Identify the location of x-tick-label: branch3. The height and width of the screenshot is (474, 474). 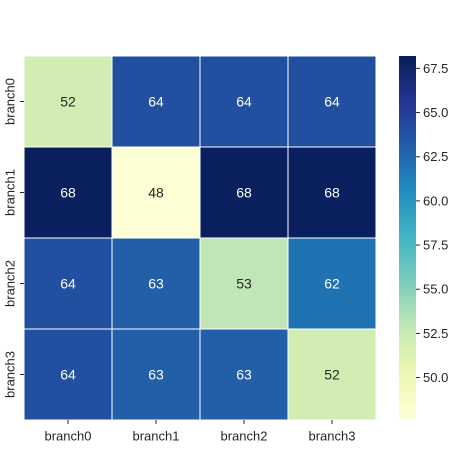
(332, 436).